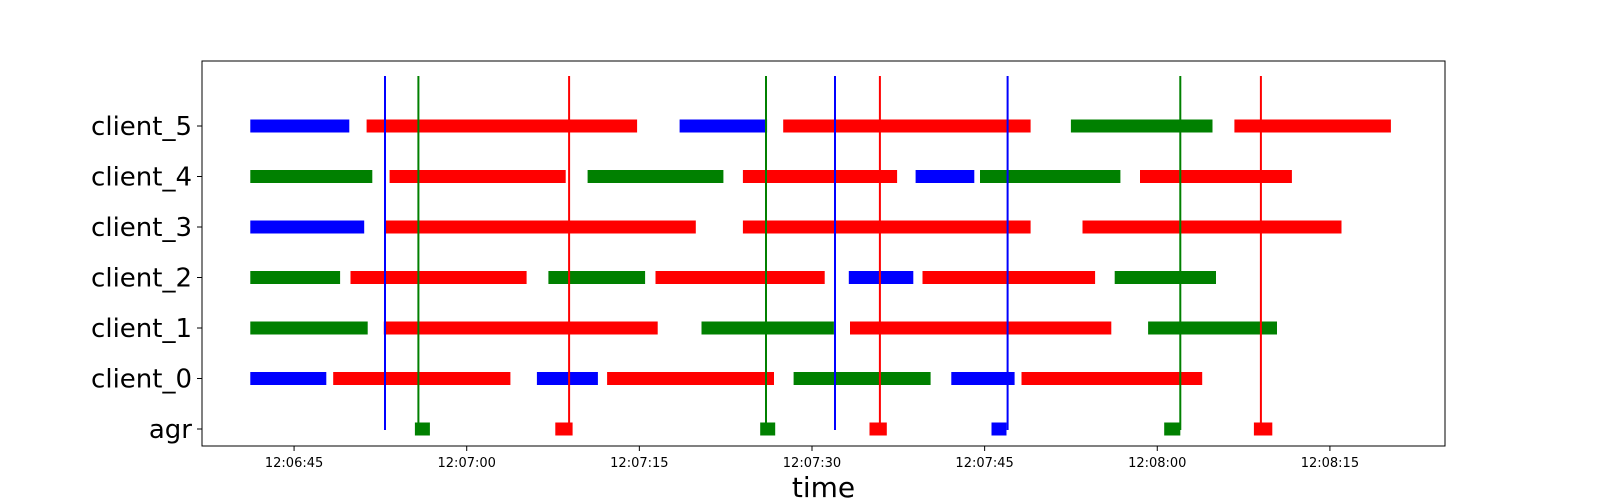 The image size is (1600, 500). What do you see at coordinates (467, 463) in the screenshot?
I see `xtick-label-1: 12:07:00` at bounding box center [467, 463].